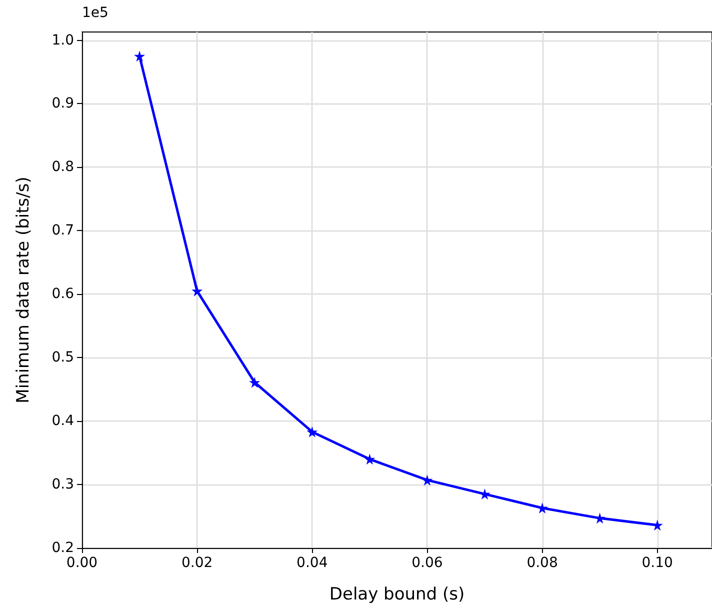 The width and height of the screenshot is (712, 612). Describe the element at coordinates (63, 484) in the screenshot. I see `y-tick-label: 0.3` at that location.